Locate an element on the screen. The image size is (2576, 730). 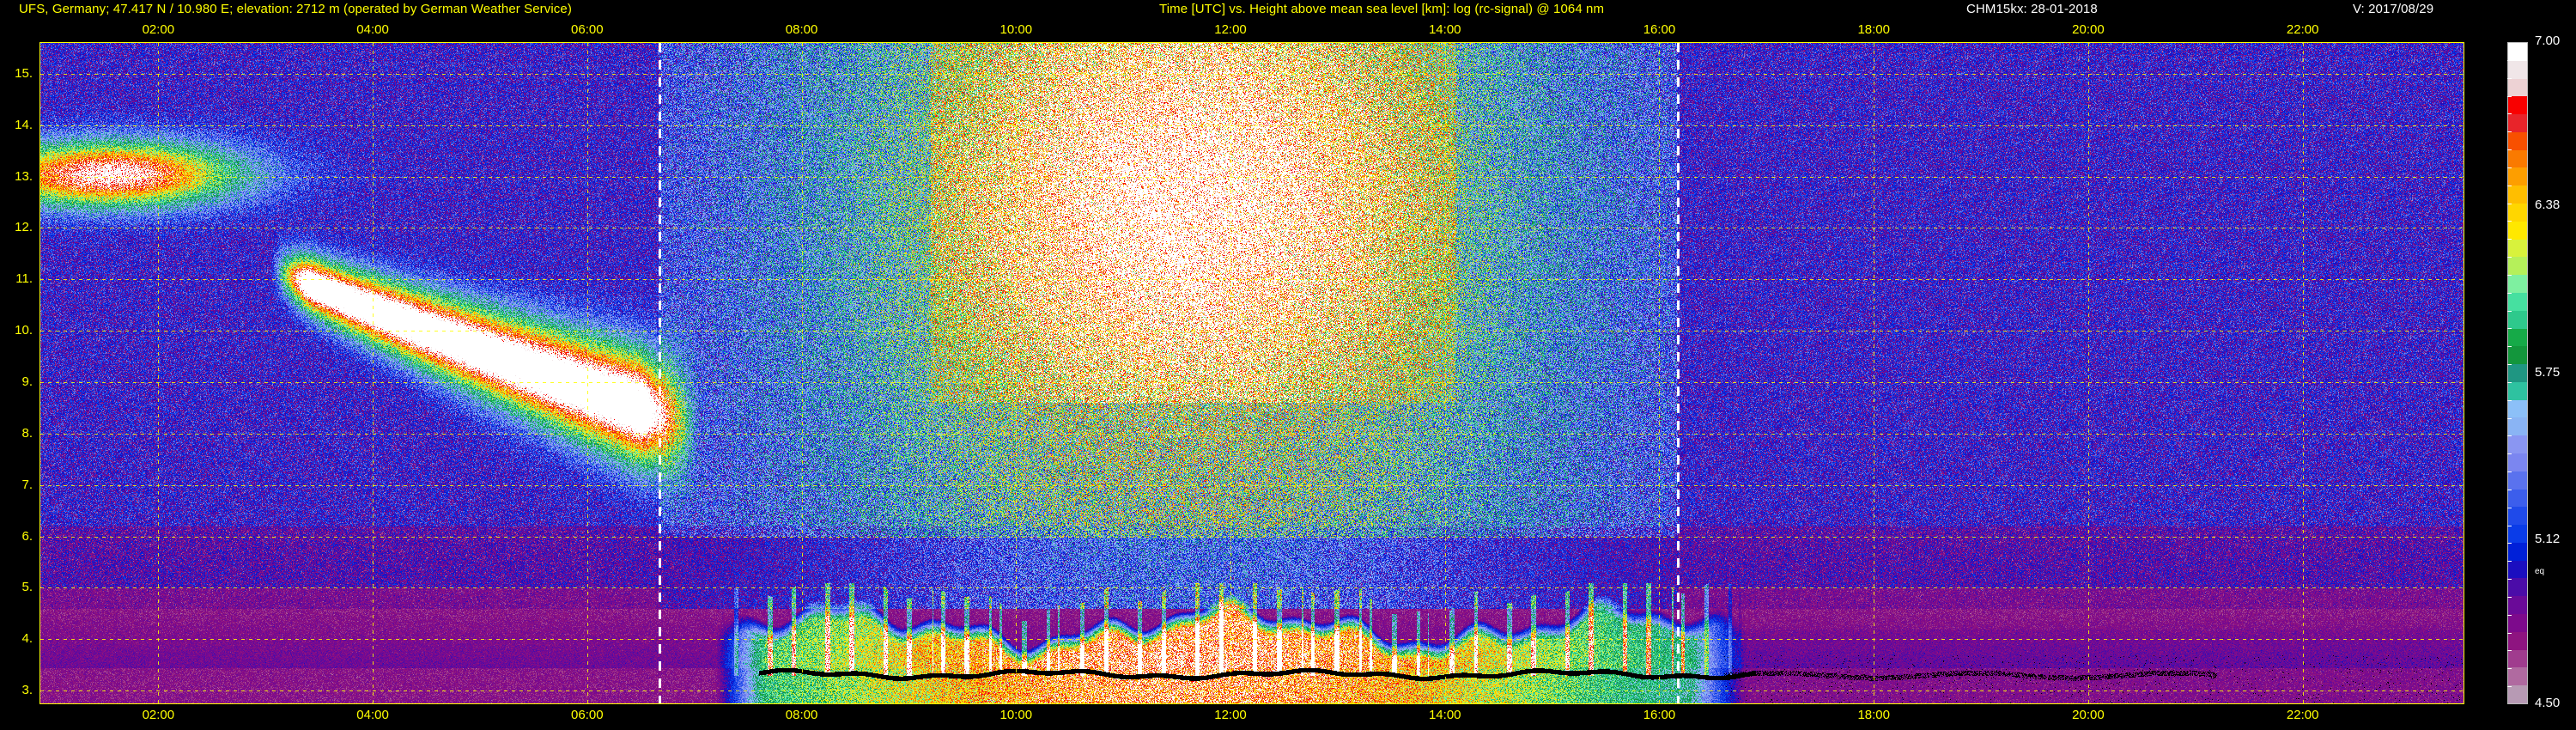
x-axis-tick-label-bottom: 16:00 is located at coordinates (1660, 715).